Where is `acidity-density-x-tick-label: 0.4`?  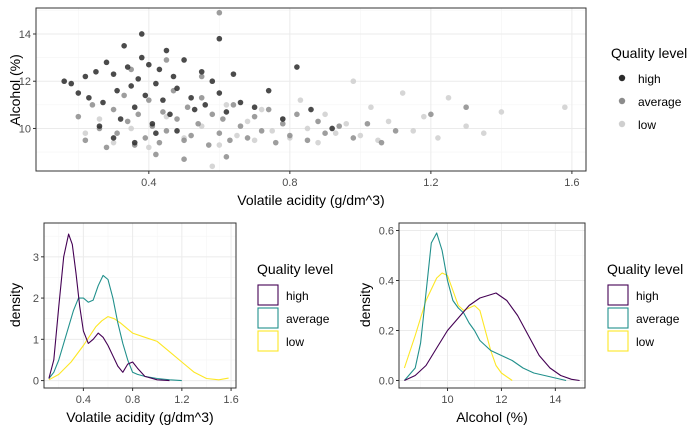 acidity-density-x-tick-label: 0.4 is located at coordinates (83, 400).